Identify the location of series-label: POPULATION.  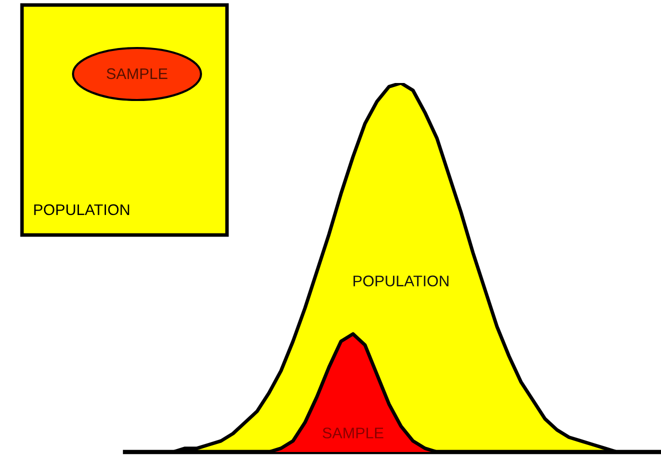
(401, 281).